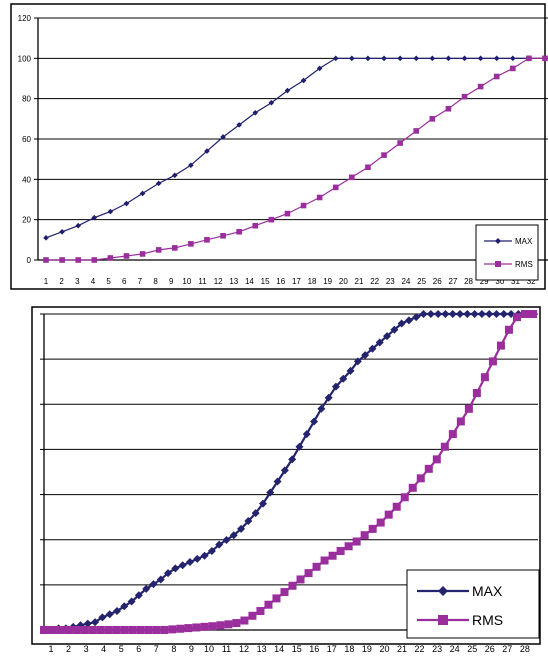  What do you see at coordinates (280, 281) in the screenshot?
I see `x-tick-label: 16` at bounding box center [280, 281].